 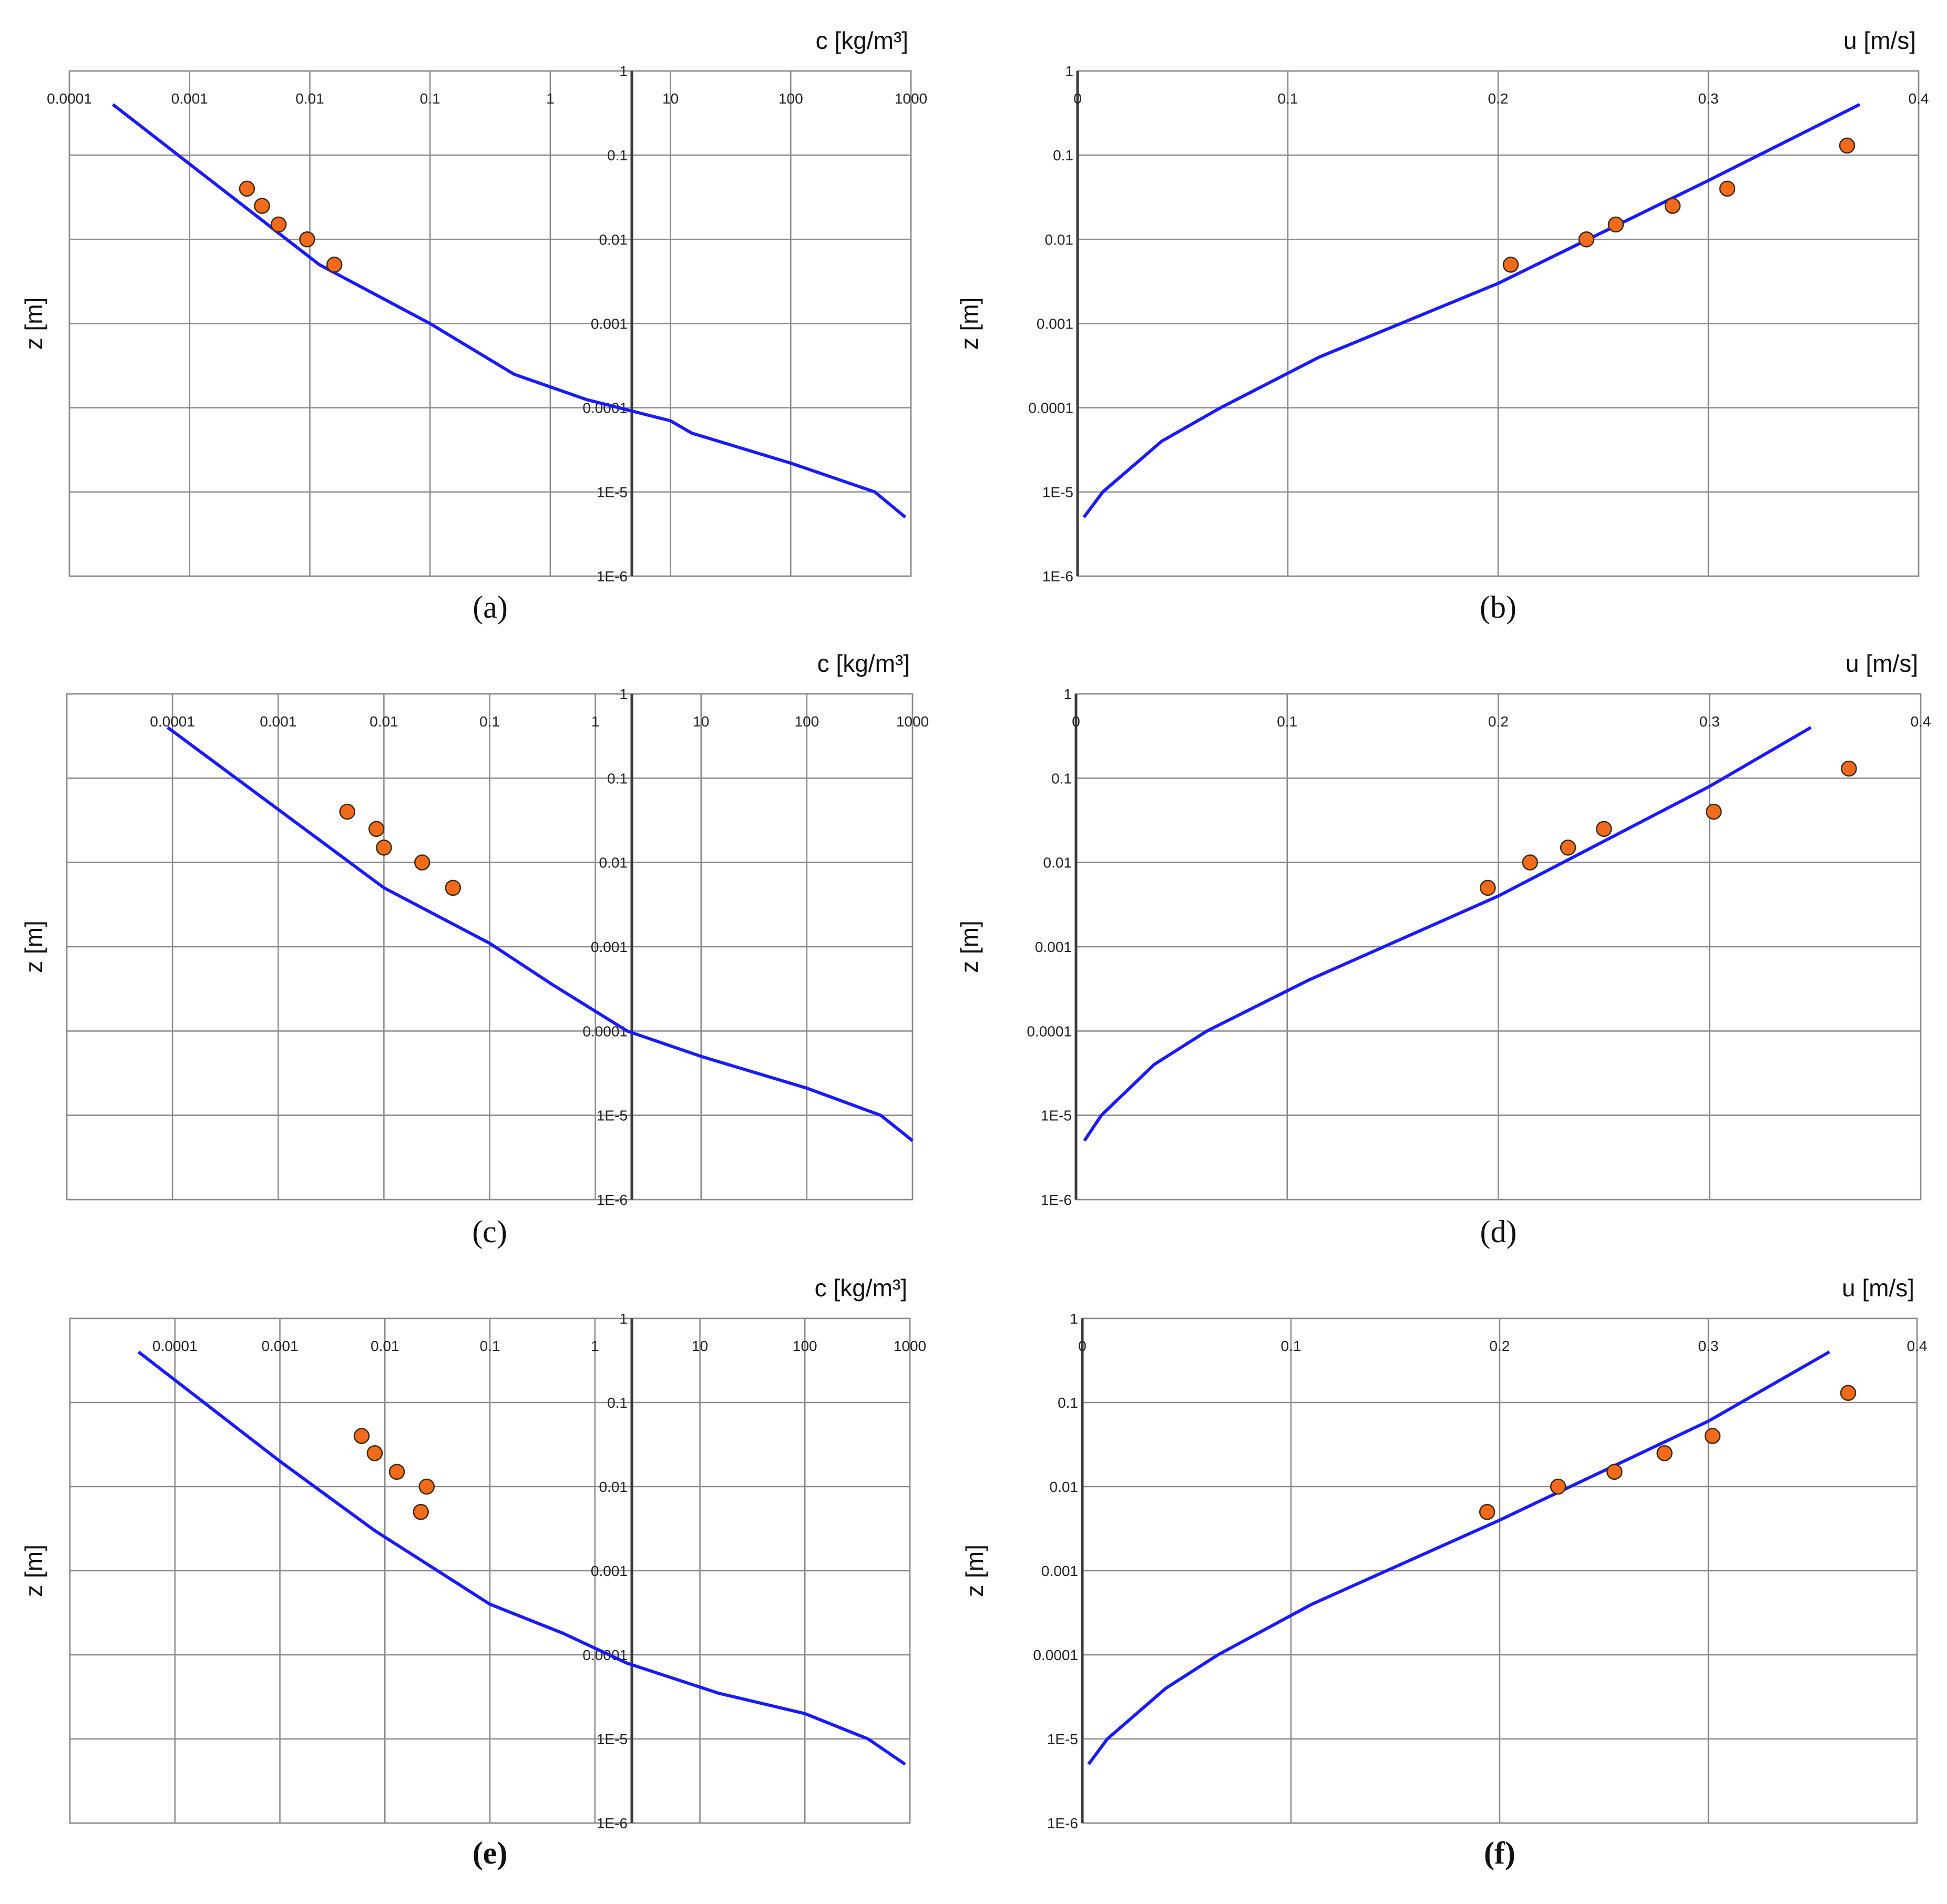 I want to click on panel-caption: (d), so click(x=1498, y=1231).